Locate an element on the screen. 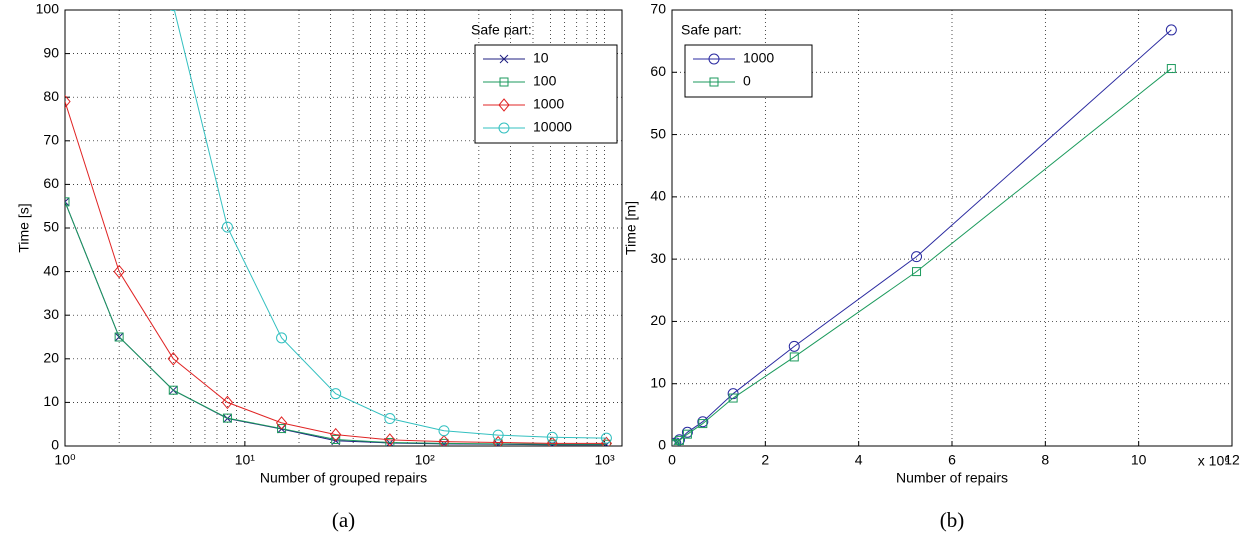 The height and width of the screenshot is (550, 1258). x-axis-label: Number of grouped repairs is located at coordinates (343, 478).